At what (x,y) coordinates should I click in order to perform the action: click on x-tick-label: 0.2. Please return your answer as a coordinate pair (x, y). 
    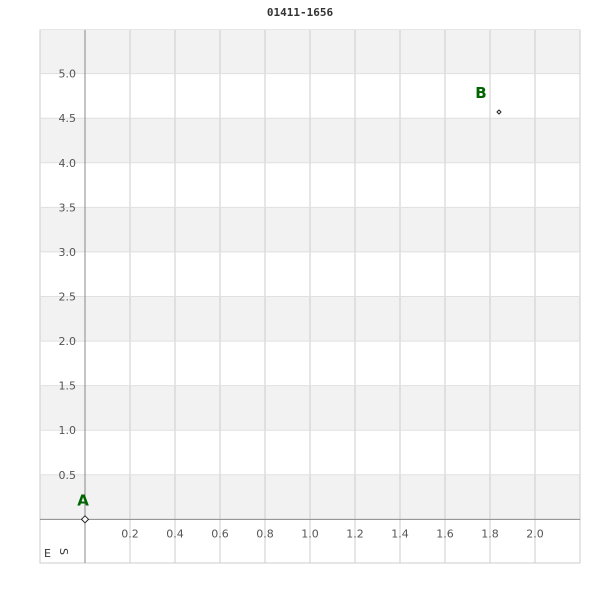
    Looking at the image, I should click on (130, 533).